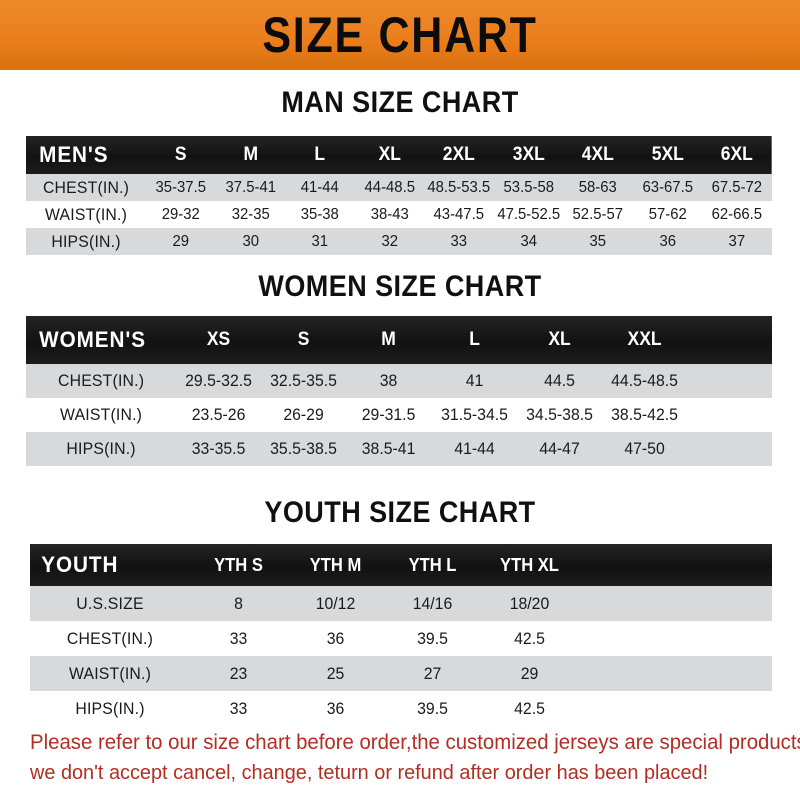  Describe the element at coordinates (180, 214) in the screenshot. I see `man-cell: 29-32` at that location.